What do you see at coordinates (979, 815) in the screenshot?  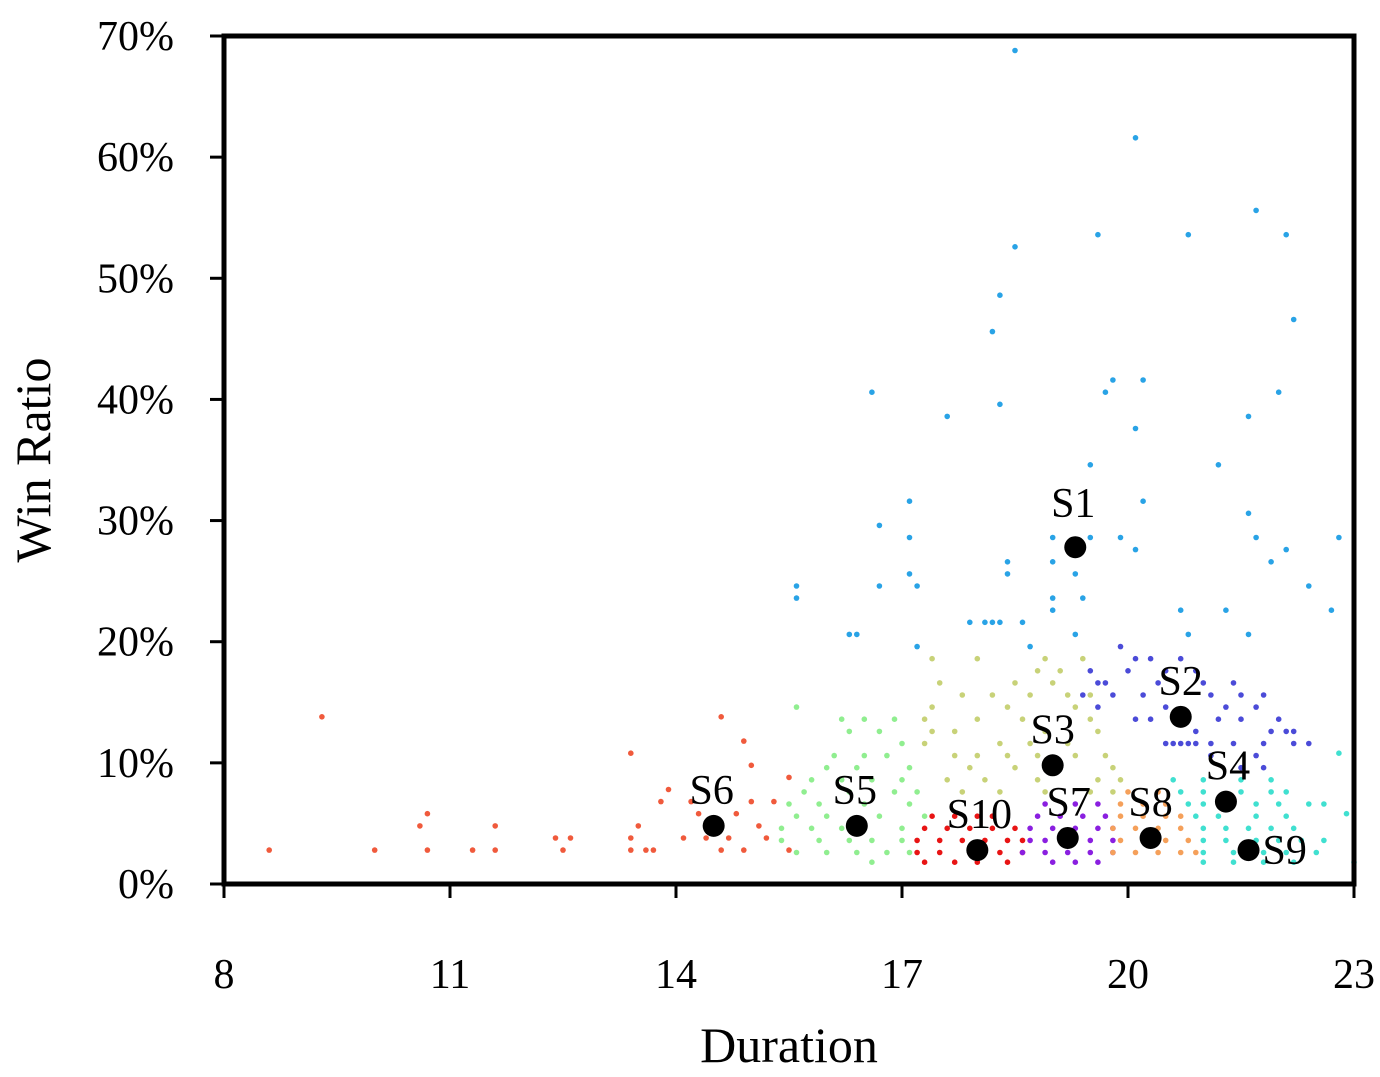 I see `centroid-label: S10` at bounding box center [979, 815].